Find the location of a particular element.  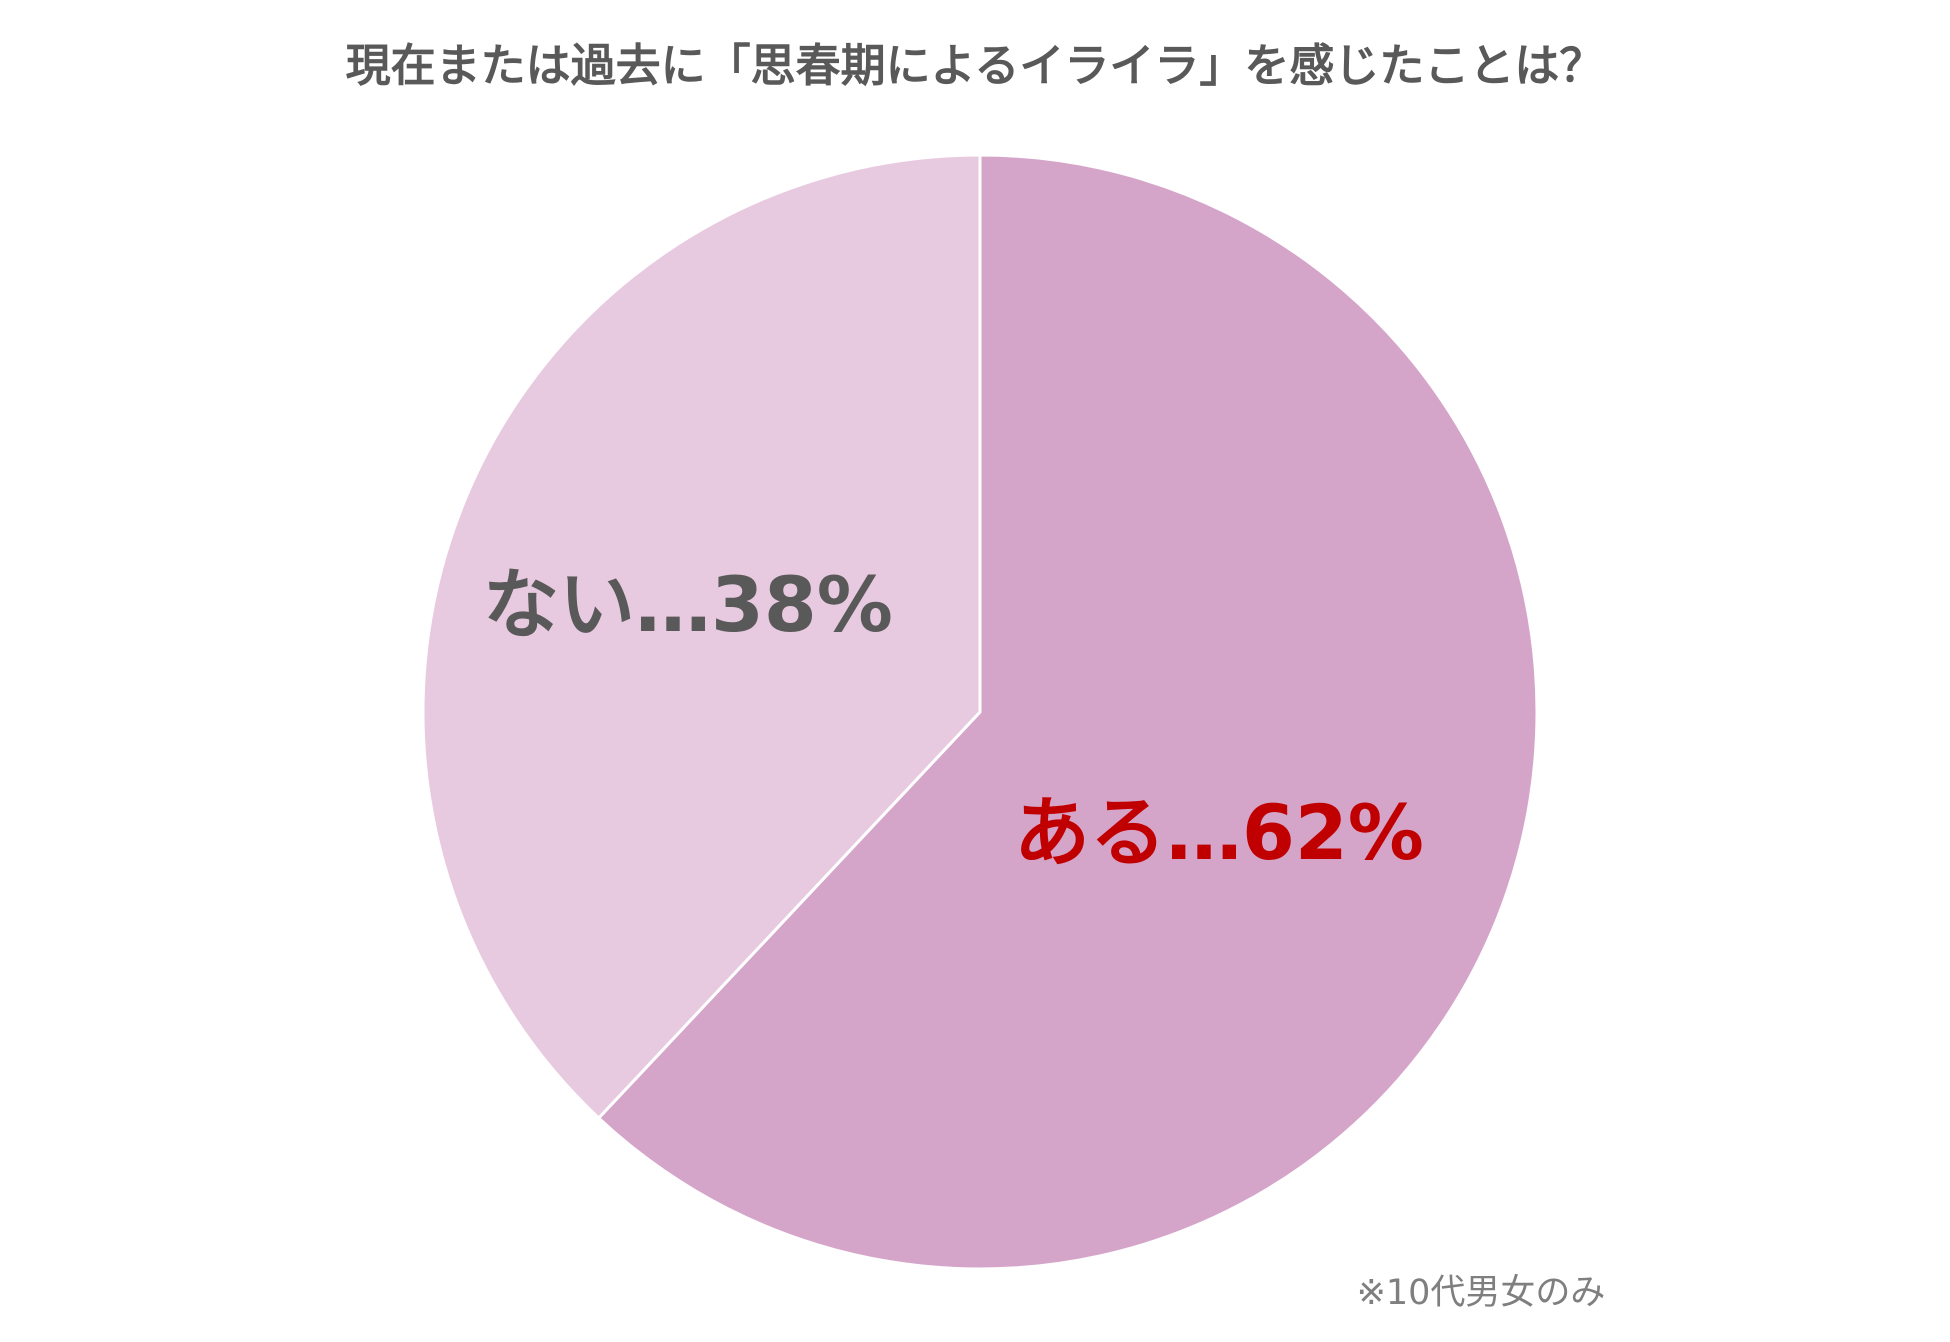

note: ※10代男女のみ is located at coordinates (1481, 1293).